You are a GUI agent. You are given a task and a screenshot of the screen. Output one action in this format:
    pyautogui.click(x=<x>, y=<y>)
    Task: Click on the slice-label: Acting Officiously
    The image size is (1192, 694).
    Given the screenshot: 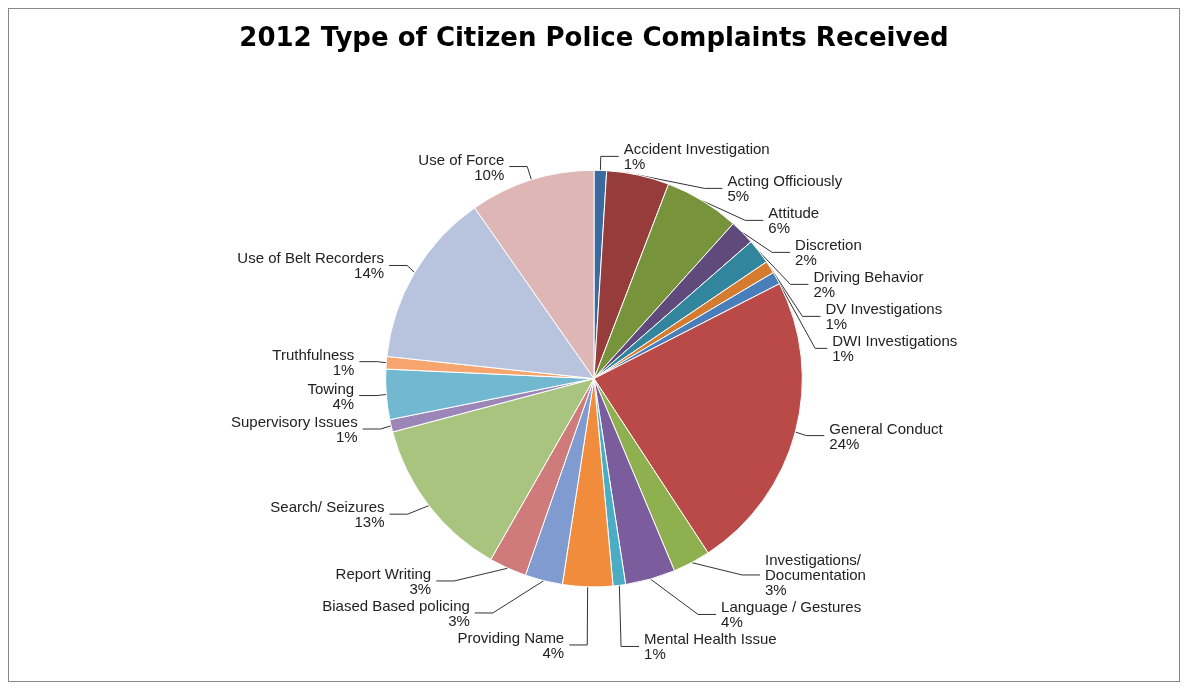 What is the action you would take?
    pyautogui.click(x=785, y=181)
    